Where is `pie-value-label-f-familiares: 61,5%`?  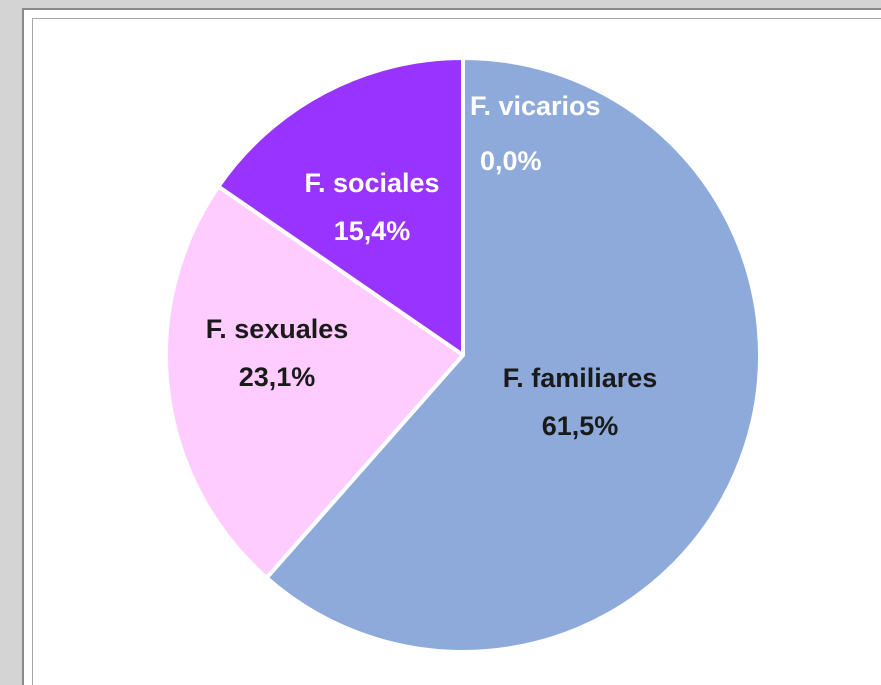 pie-value-label-f-familiares: 61,5% is located at coordinates (580, 426).